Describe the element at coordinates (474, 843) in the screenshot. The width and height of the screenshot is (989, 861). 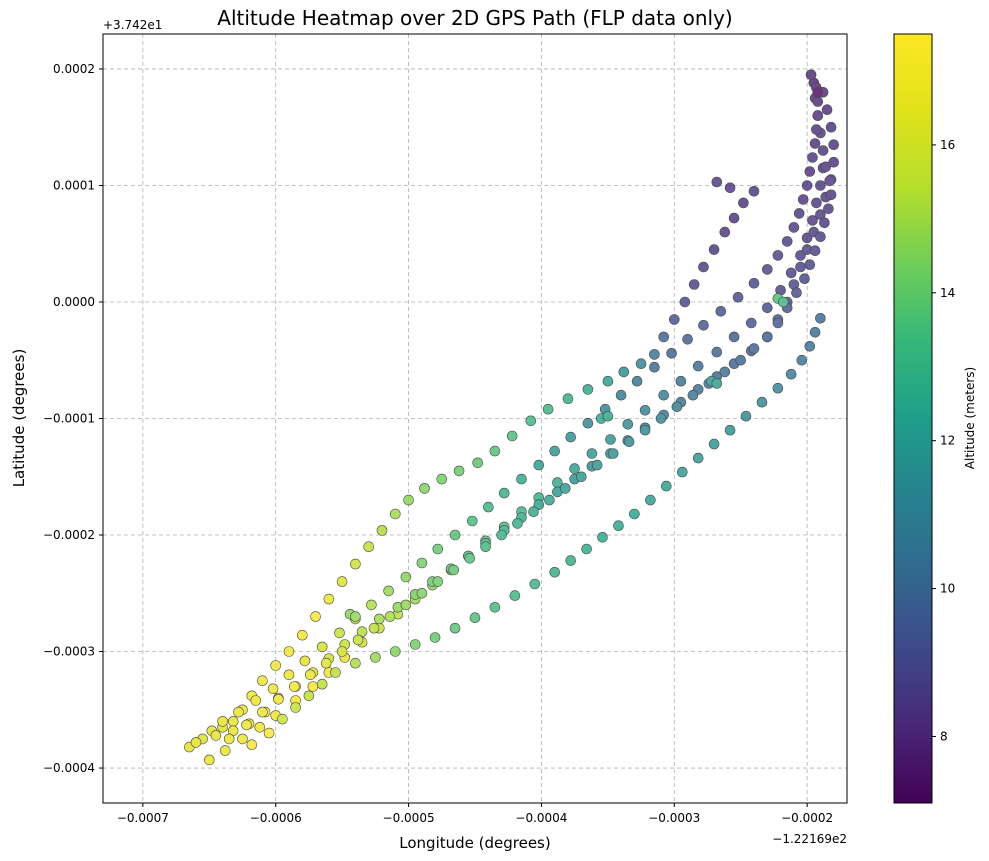
I see `x-axis-label: Longitude (degrees)` at that location.